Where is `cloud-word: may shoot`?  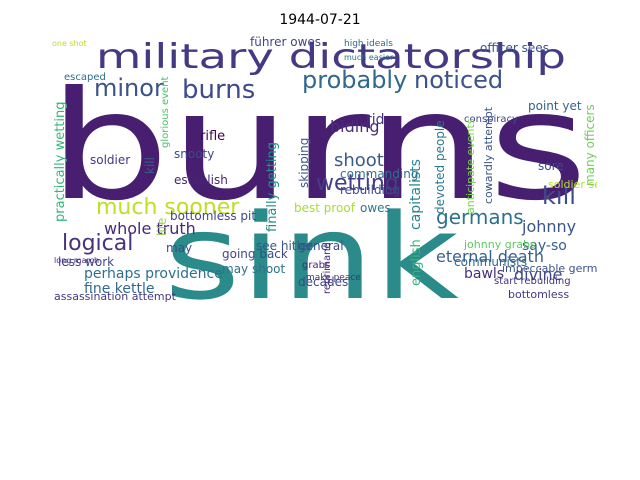
cloud-word: may shoot is located at coordinates (254, 269).